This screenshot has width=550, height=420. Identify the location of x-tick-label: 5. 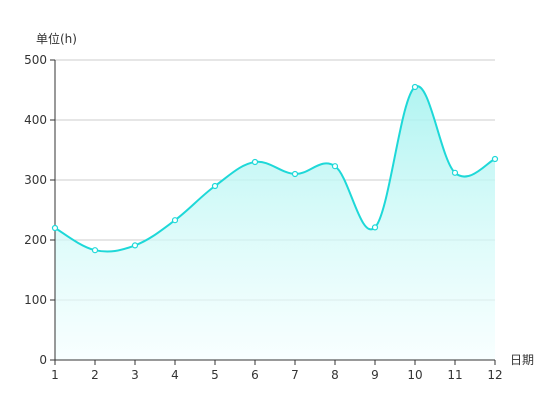
(215, 375).